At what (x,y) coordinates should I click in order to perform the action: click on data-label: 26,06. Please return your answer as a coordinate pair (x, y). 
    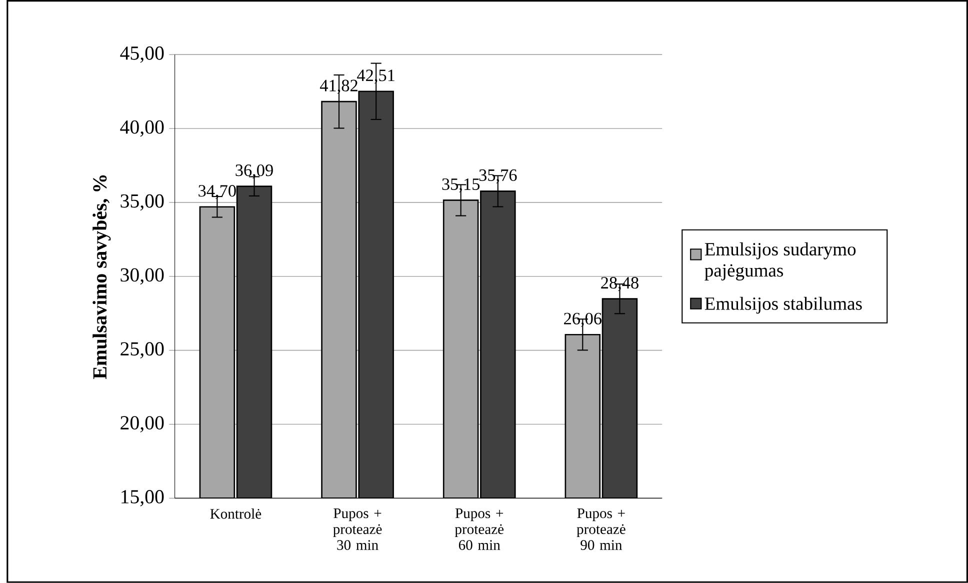
    Looking at the image, I should click on (583, 319).